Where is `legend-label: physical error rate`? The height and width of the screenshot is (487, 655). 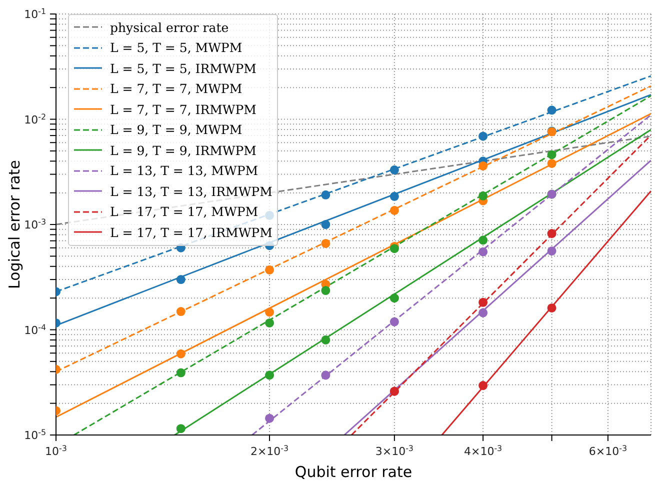 legend-label: physical error rate is located at coordinates (169, 27).